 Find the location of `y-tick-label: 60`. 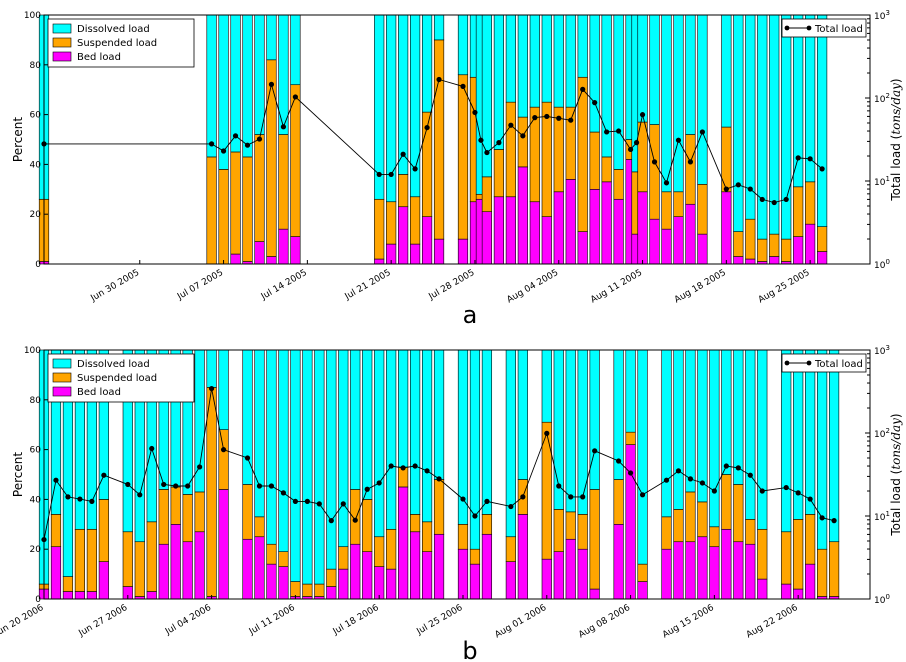

y-tick-label: 60 is located at coordinates (36, 116).